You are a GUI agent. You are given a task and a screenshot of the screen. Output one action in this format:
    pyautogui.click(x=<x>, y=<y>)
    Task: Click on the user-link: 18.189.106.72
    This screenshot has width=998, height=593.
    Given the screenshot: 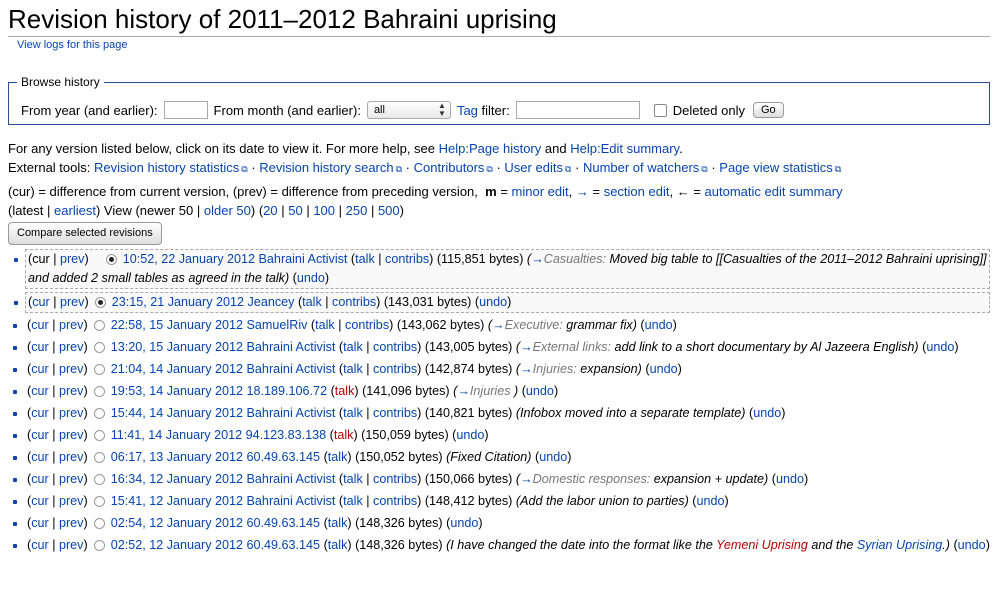 What is the action you would take?
    pyautogui.click(x=287, y=391)
    